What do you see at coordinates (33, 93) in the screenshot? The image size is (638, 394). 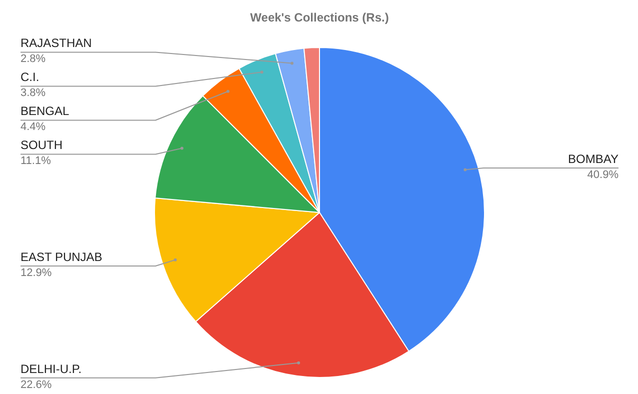 I see `data-label: 3.8%` at bounding box center [33, 93].